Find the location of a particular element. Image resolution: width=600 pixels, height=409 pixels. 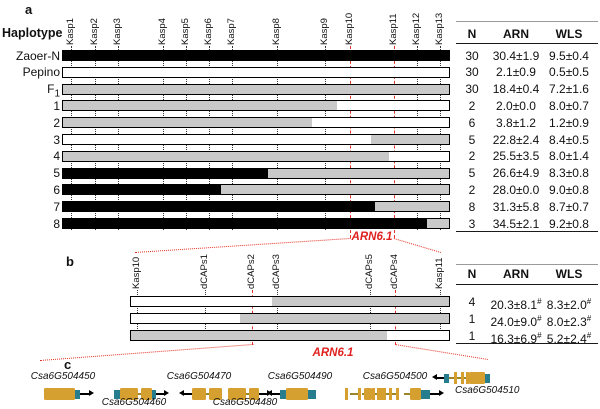

haplotype-row-label: 5 is located at coordinates (56, 173).